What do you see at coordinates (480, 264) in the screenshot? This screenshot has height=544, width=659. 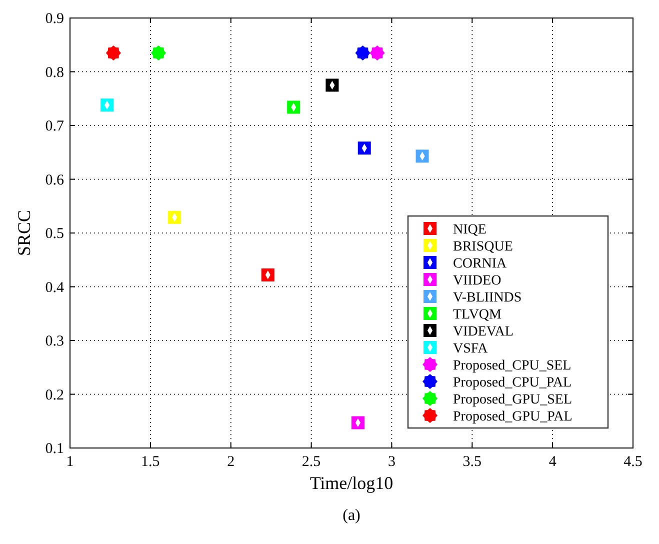 I see `legend-label: CORNIA` at bounding box center [480, 264].